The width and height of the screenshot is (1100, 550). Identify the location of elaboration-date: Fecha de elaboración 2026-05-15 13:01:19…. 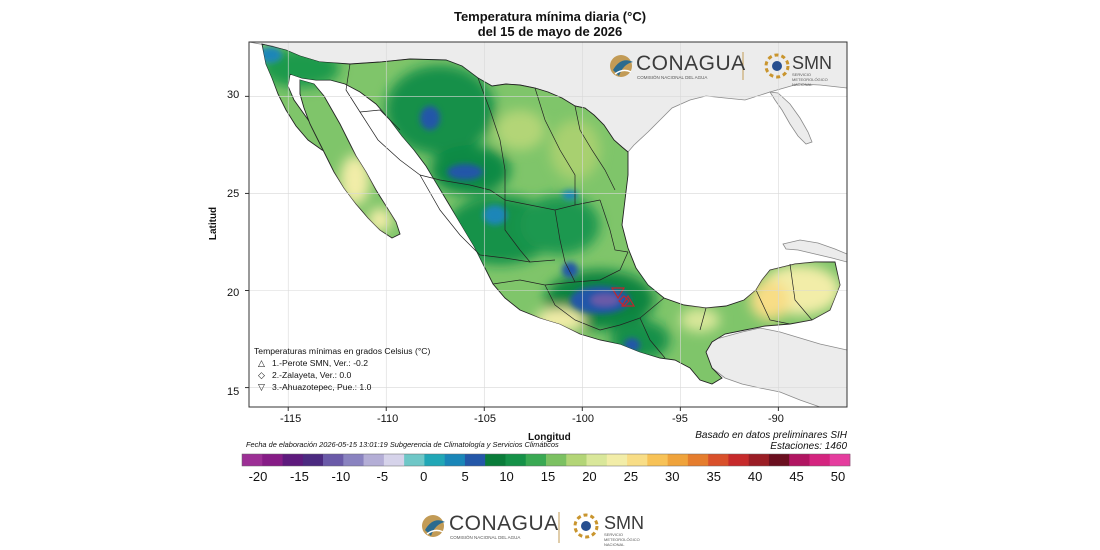
(402, 444).